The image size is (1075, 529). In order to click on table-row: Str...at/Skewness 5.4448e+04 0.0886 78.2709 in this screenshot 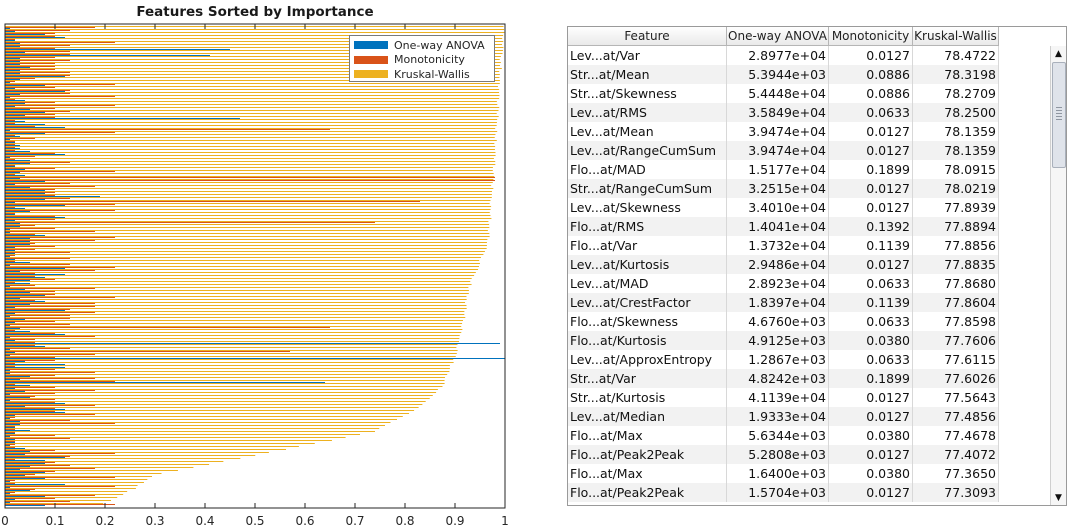, I will do `click(783, 93)`.